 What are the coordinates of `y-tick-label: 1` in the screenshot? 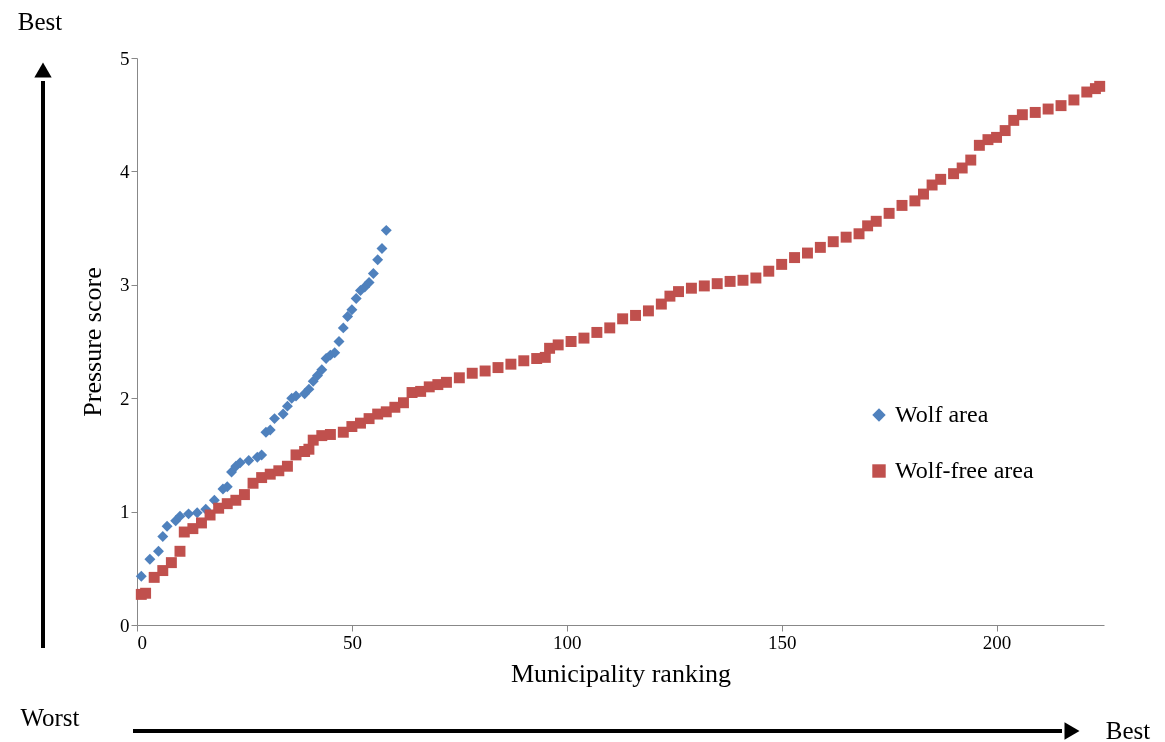 It's located at (125, 512).